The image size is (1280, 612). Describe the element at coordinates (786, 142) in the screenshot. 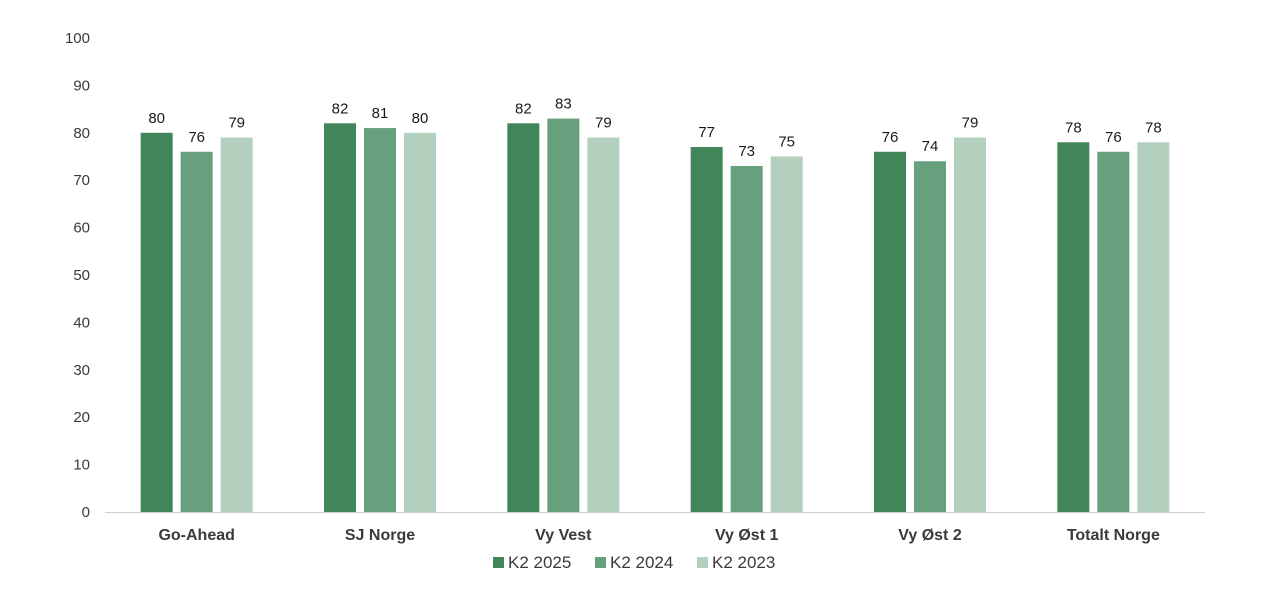

I see `data-label: 75` at that location.